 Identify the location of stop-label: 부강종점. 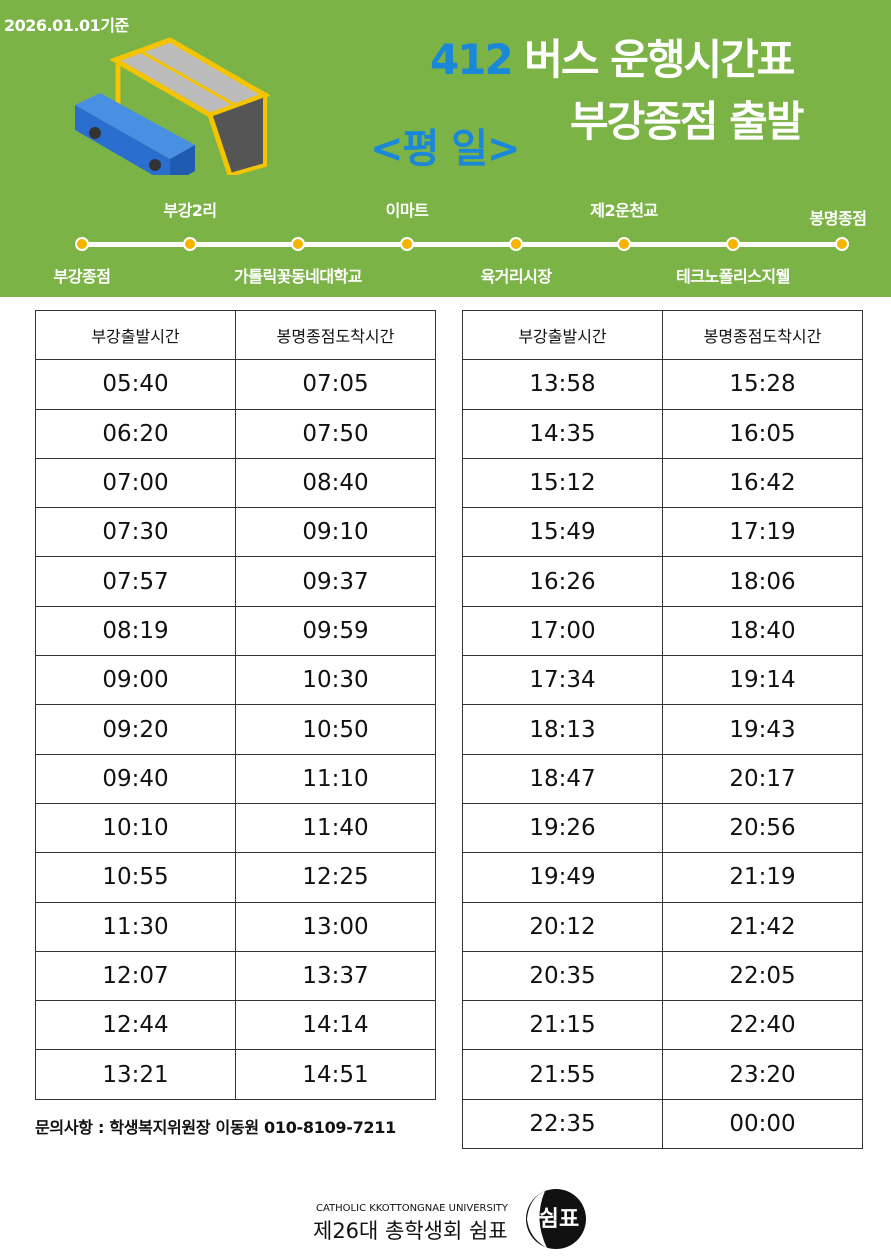
(82, 276).